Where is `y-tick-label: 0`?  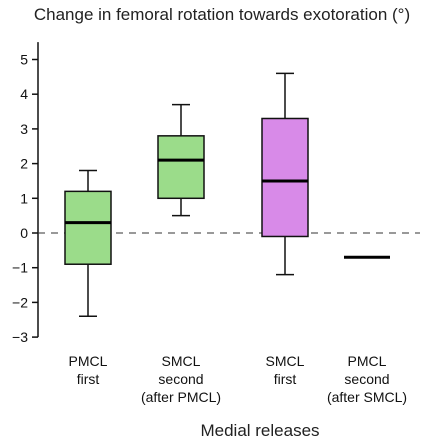
y-tick-label: 0 is located at coordinates (24, 233).